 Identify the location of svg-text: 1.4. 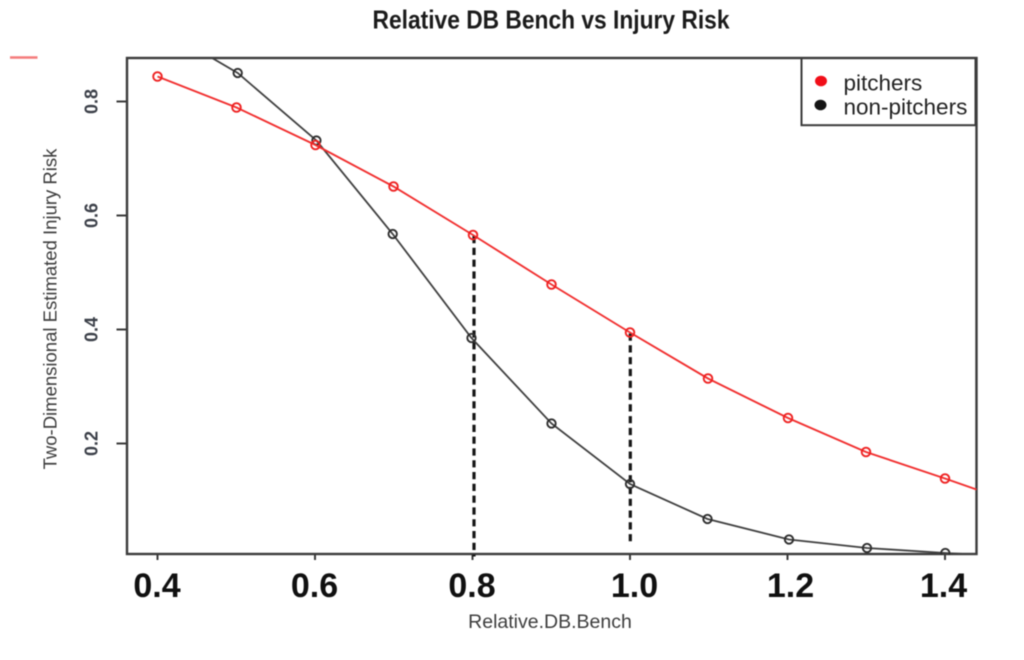
(943, 586).